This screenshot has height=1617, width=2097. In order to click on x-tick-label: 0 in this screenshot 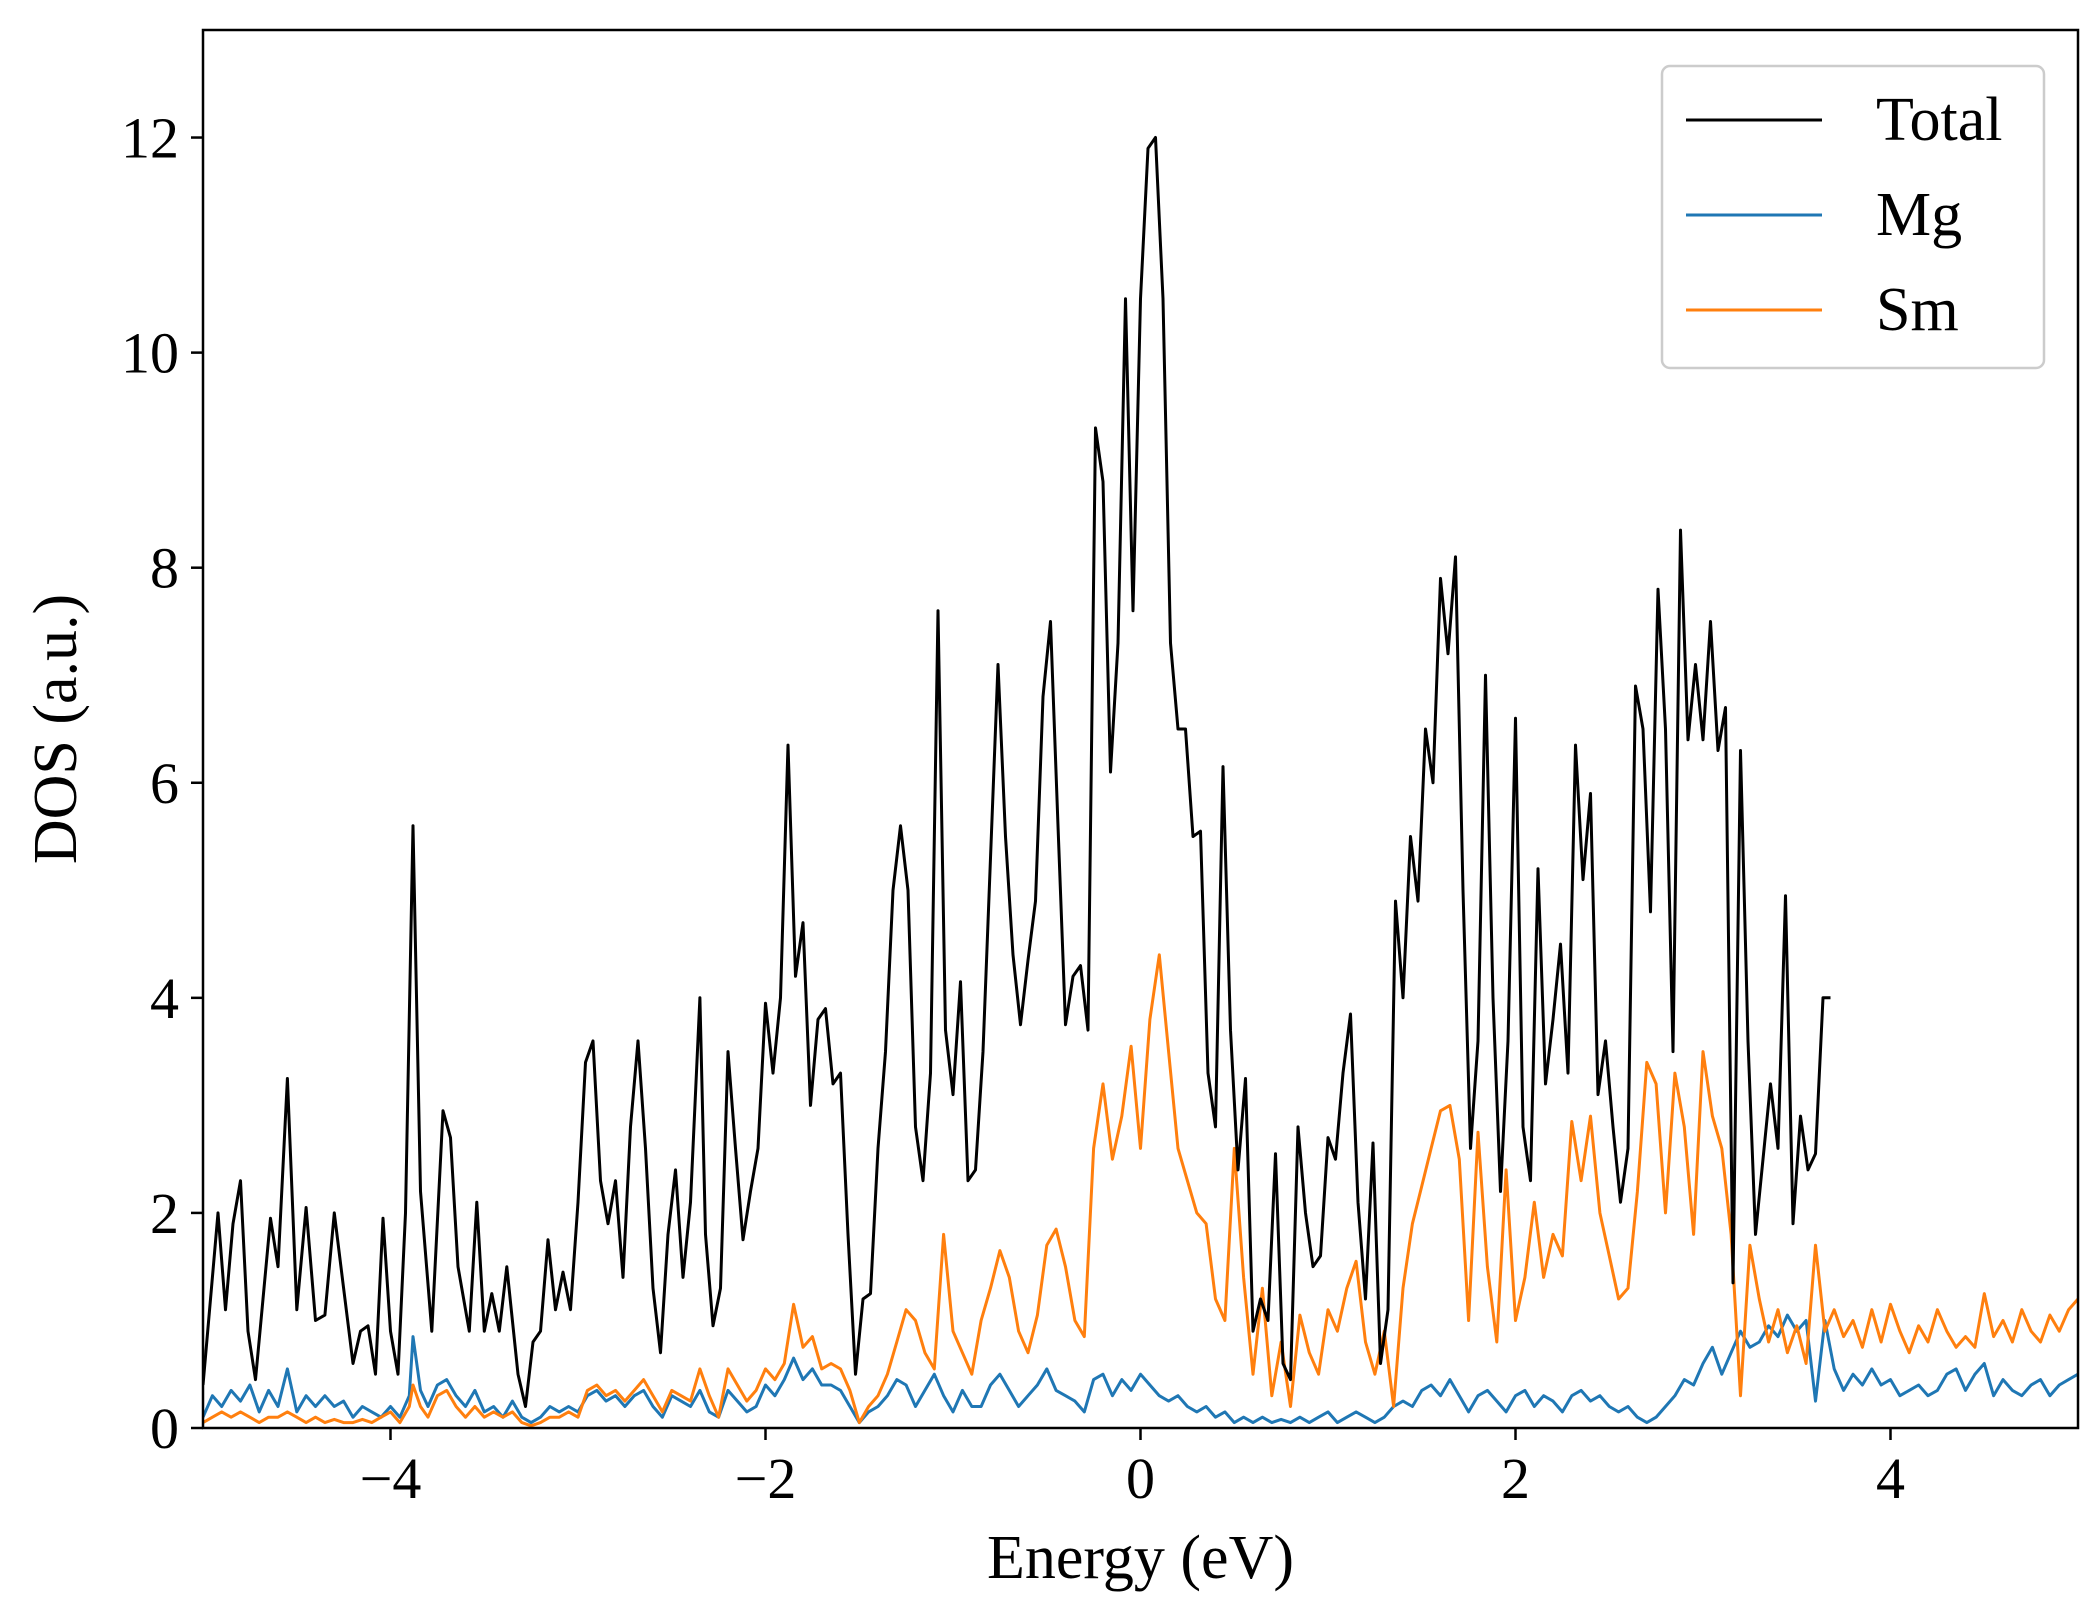, I will do `click(1140, 1478)`.